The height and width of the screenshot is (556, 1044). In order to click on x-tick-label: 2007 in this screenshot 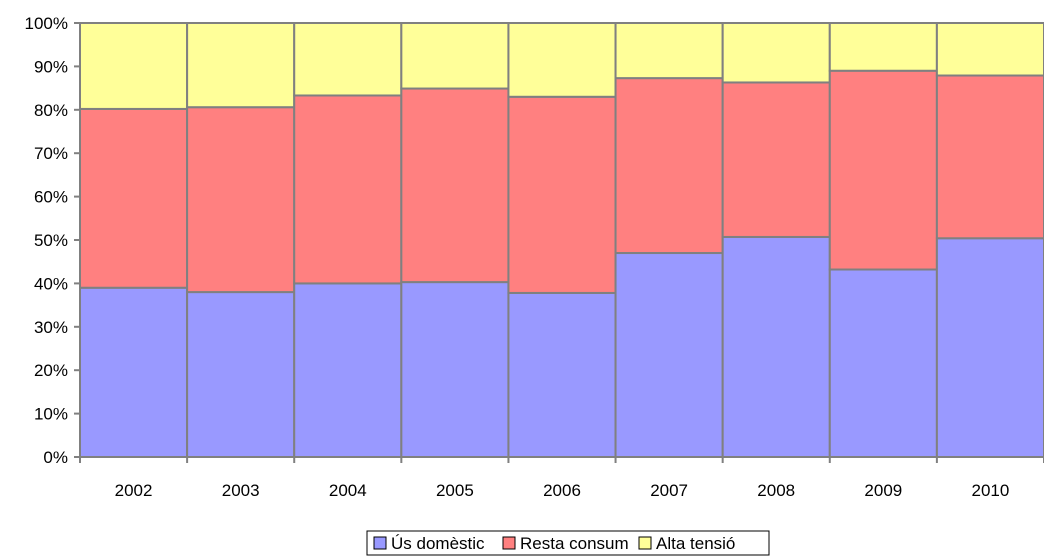, I will do `click(669, 490)`.